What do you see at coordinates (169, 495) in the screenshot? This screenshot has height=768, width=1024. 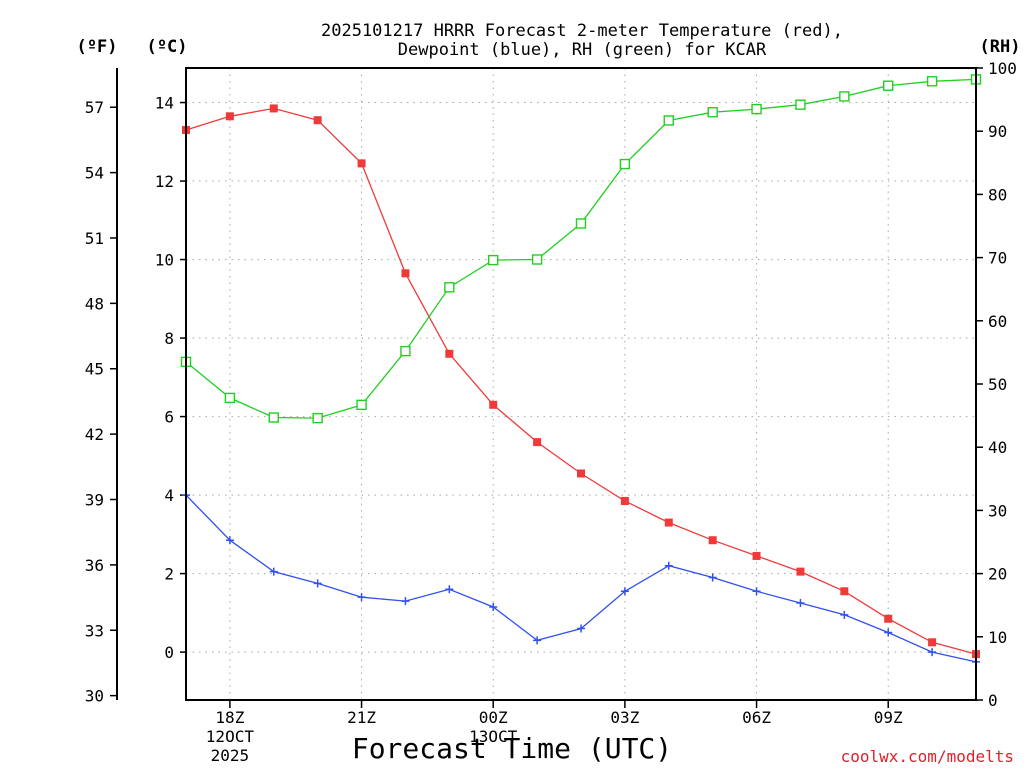 I see `celsius-tick-label: 4` at bounding box center [169, 495].